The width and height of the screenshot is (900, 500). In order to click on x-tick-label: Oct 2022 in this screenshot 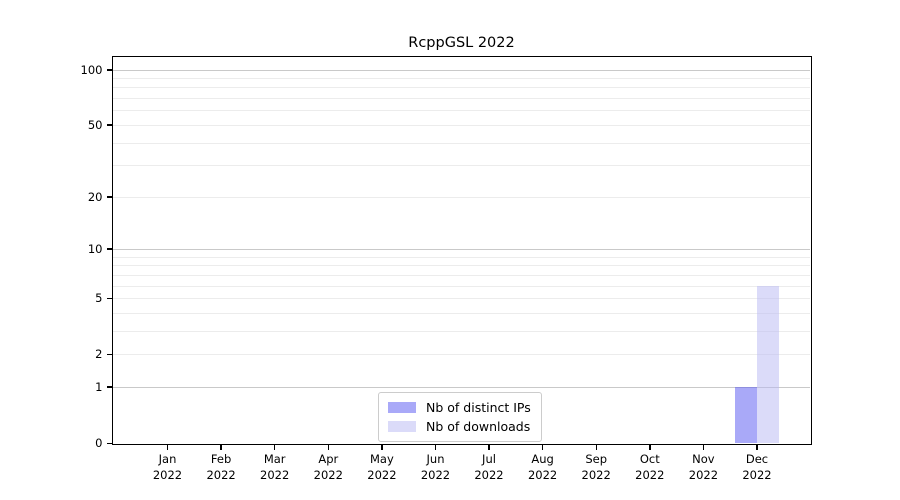, I will do `click(650, 467)`.